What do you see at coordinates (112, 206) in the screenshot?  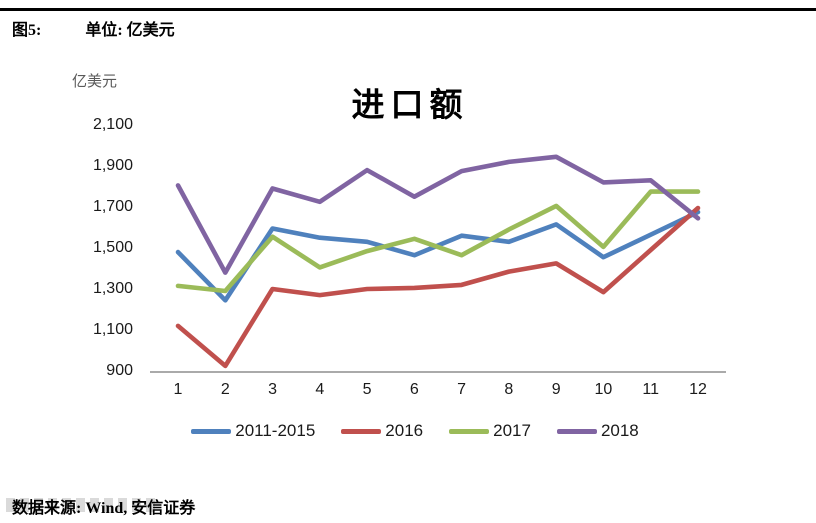 I see `y-tick-label: 1,700` at bounding box center [112, 206].